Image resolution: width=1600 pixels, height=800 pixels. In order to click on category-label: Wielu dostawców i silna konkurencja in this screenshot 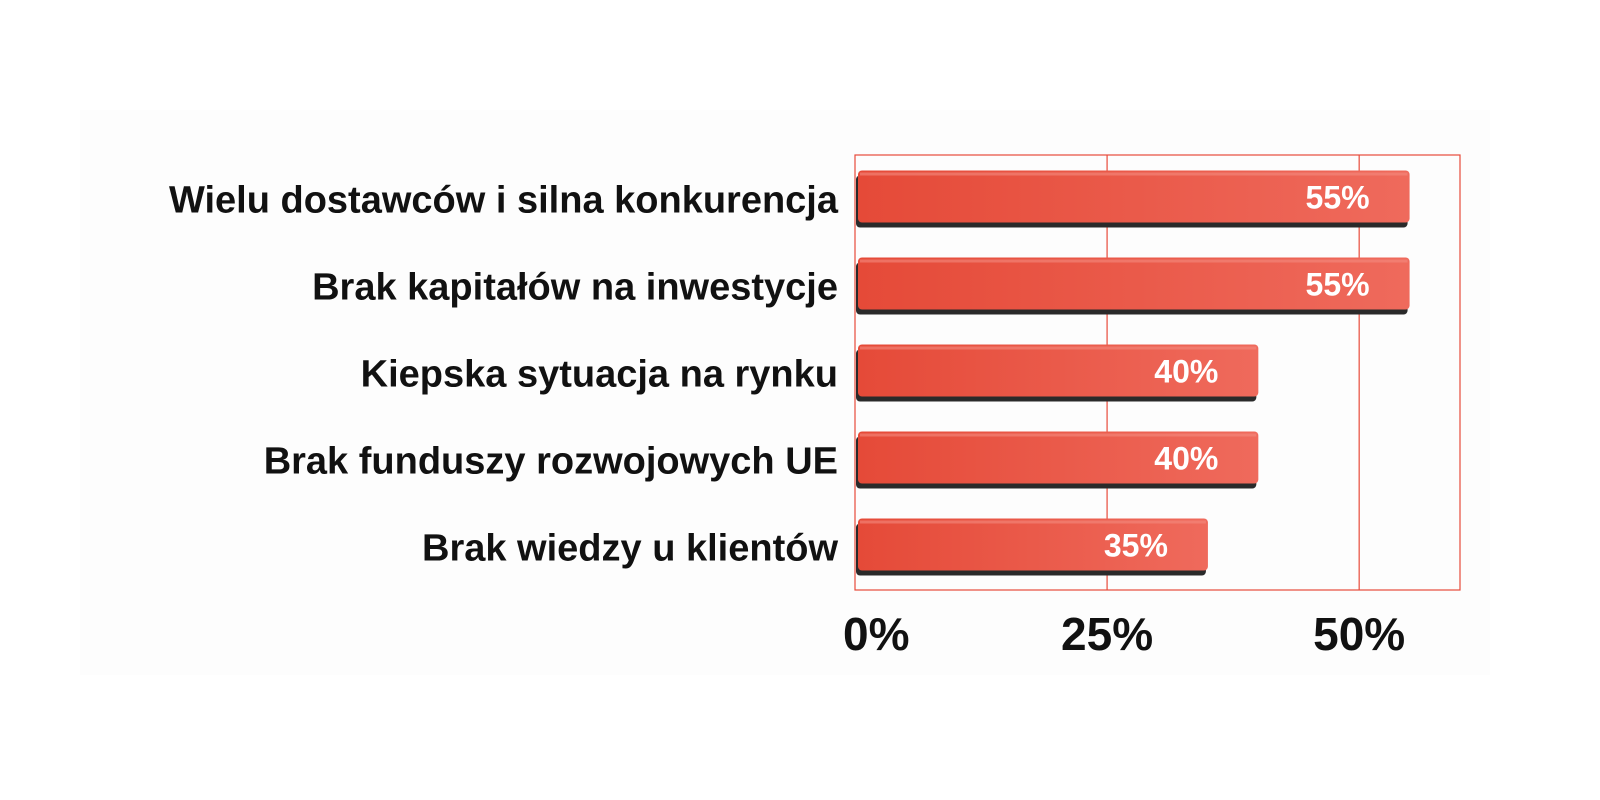, I will do `click(504, 201)`.